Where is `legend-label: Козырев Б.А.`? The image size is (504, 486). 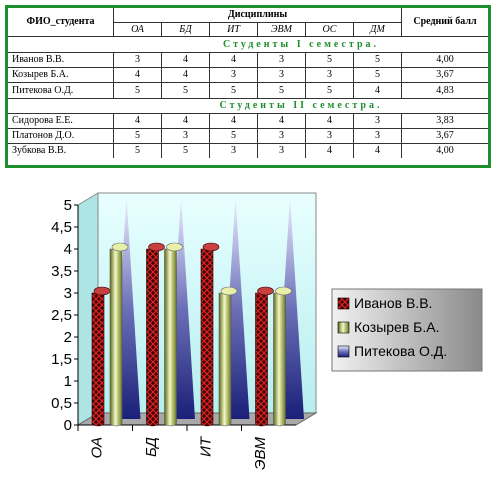 legend-label: Козырев Б.А. is located at coordinates (396, 327).